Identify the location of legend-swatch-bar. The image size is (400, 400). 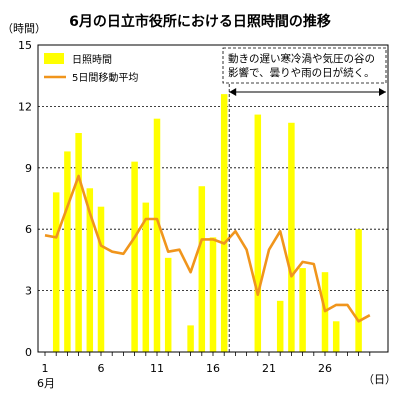
(54, 58).